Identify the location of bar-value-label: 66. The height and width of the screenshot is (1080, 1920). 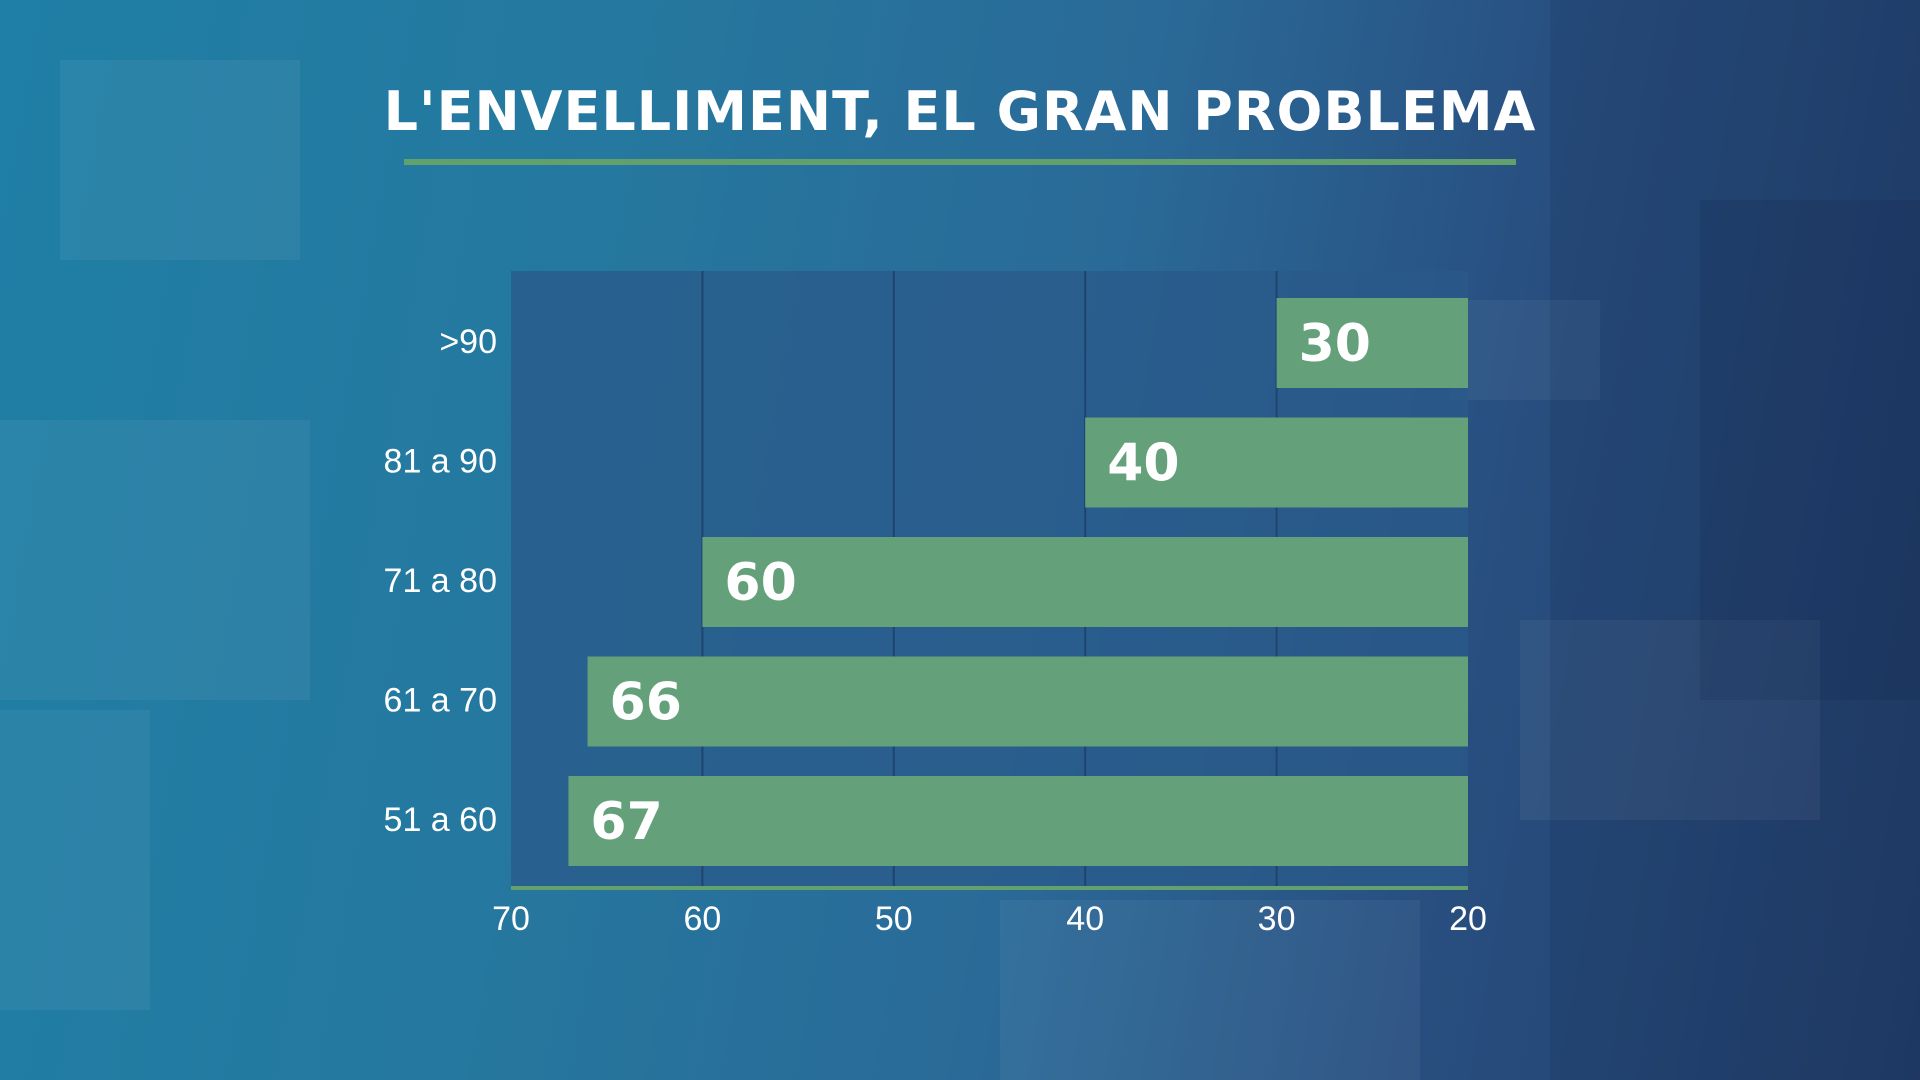
(646, 703).